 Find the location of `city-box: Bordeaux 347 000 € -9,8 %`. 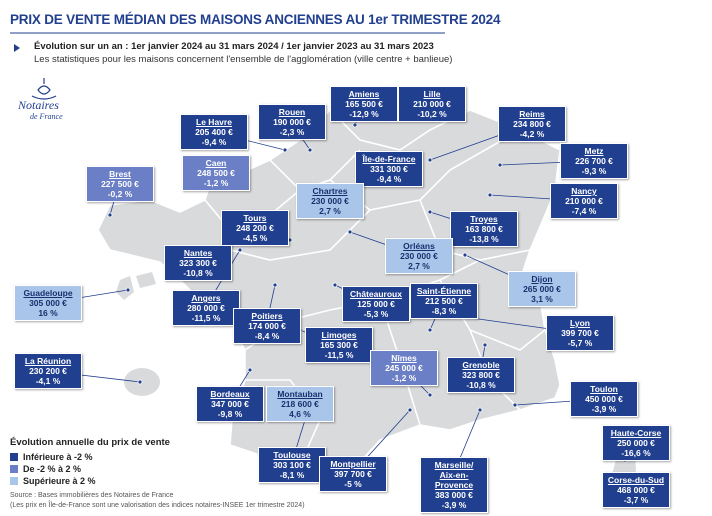

city-box: Bordeaux 347 000 € -9,8 % is located at coordinates (230, 404).